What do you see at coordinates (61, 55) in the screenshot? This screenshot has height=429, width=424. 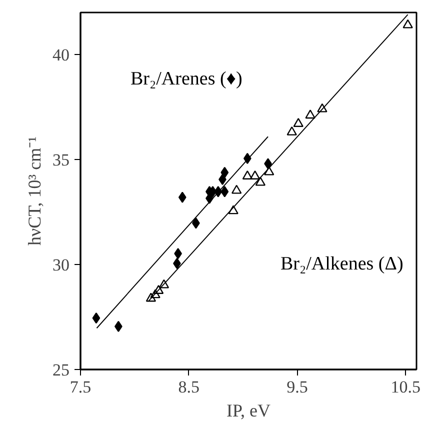 I see `y-tick-label: 40` at bounding box center [61, 55].